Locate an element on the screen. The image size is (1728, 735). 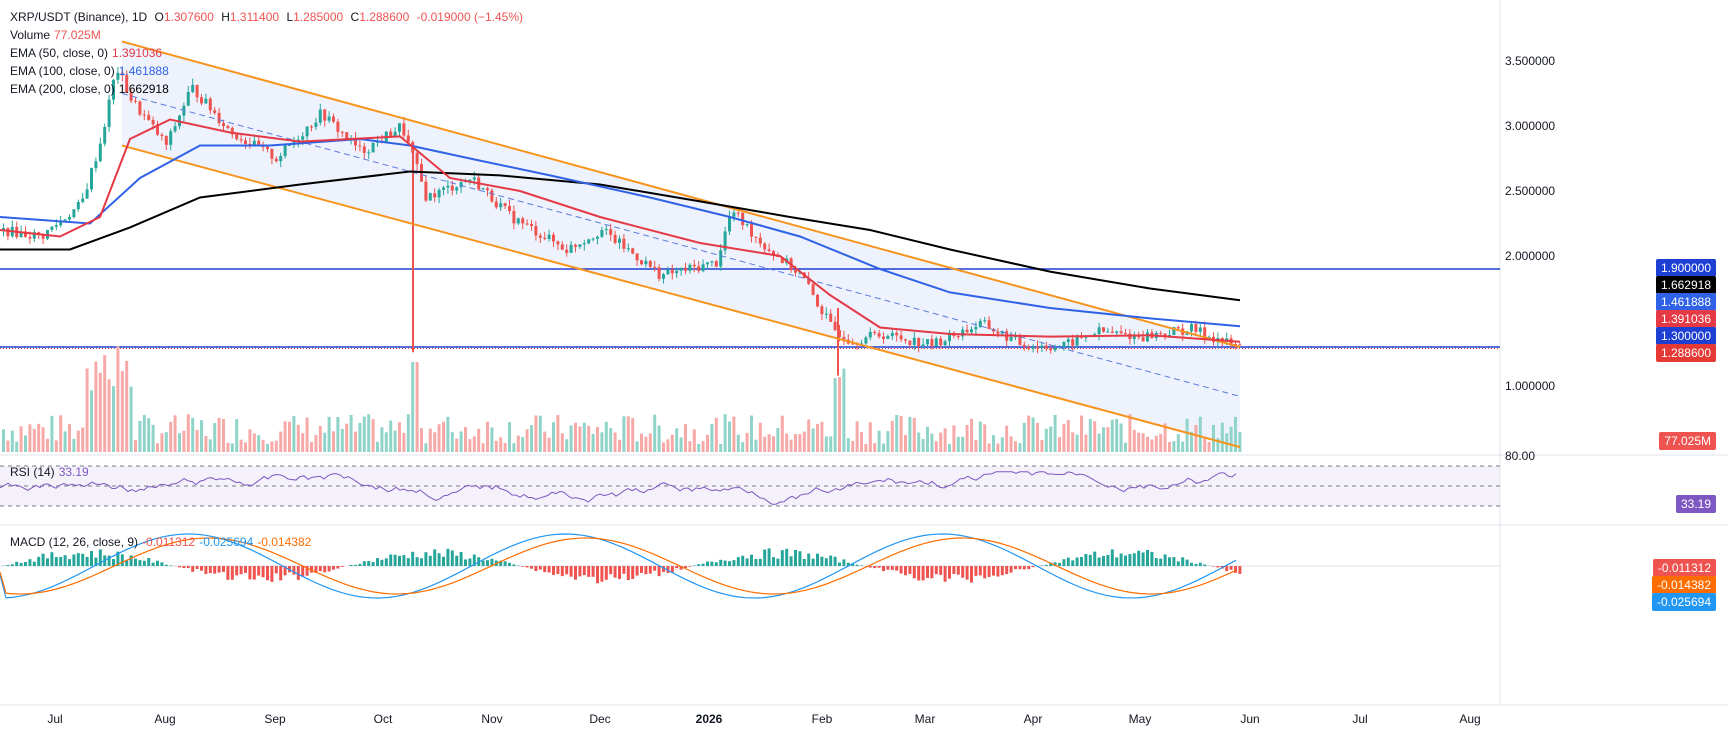
x-tick: Jul is located at coordinates (55, 719).